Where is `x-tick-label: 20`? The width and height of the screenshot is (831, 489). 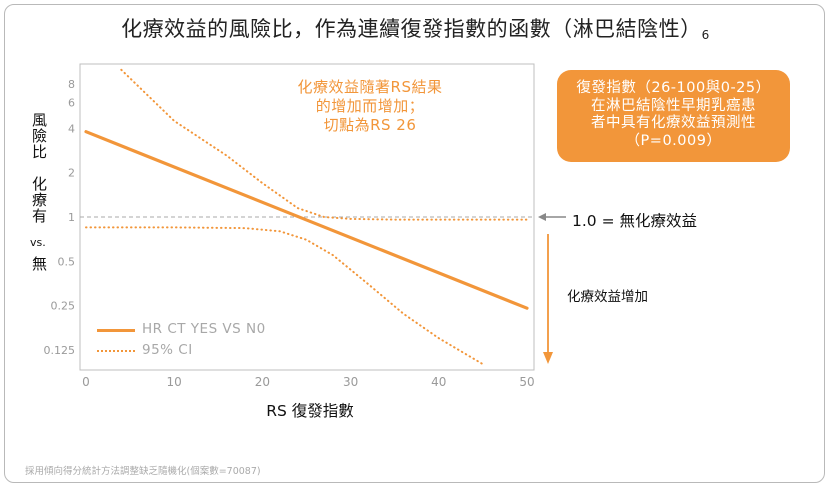
x-tick-label: 20 is located at coordinates (262, 382).